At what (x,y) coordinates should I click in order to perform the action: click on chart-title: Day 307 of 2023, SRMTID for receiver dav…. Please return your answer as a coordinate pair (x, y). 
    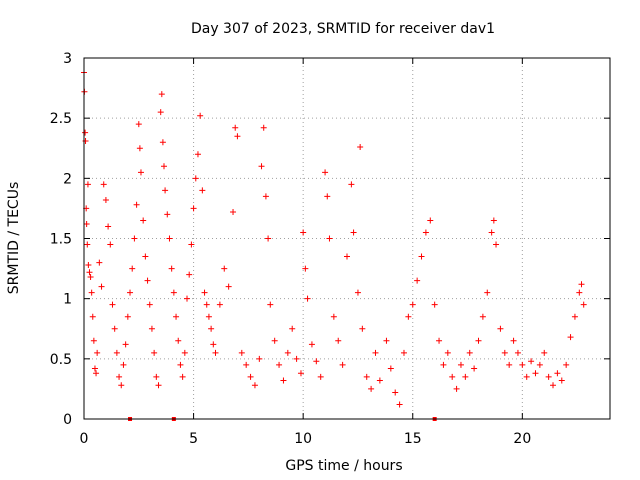
    Looking at the image, I should click on (343, 29).